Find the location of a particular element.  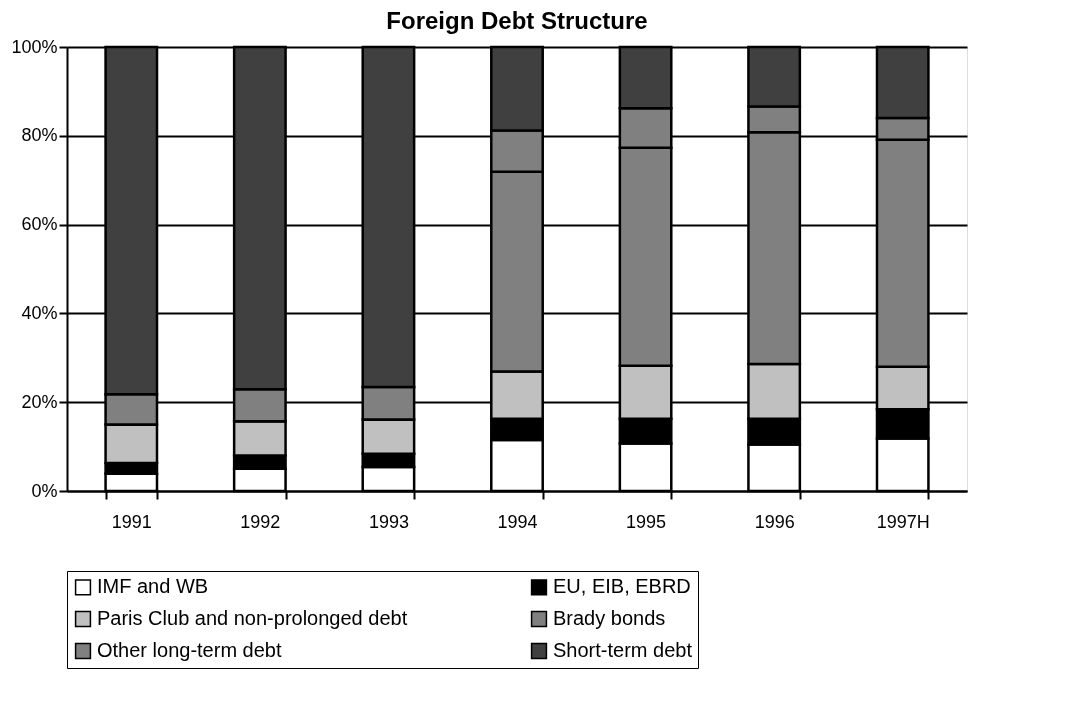

x-tick-label: 1997H is located at coordinates (903, 521).